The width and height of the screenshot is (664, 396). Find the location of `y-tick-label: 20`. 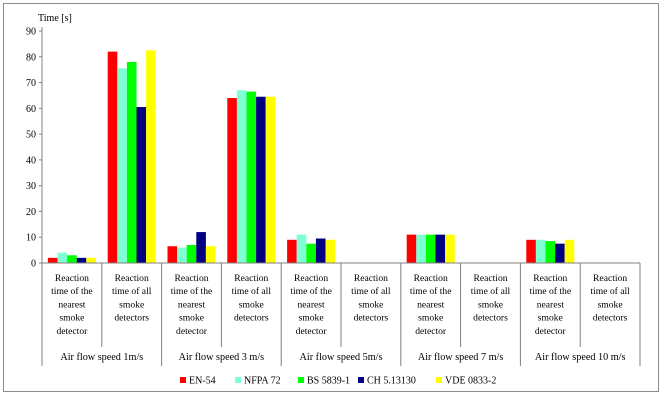

y-tick-label: 20 is located at coordinates (31, 212).